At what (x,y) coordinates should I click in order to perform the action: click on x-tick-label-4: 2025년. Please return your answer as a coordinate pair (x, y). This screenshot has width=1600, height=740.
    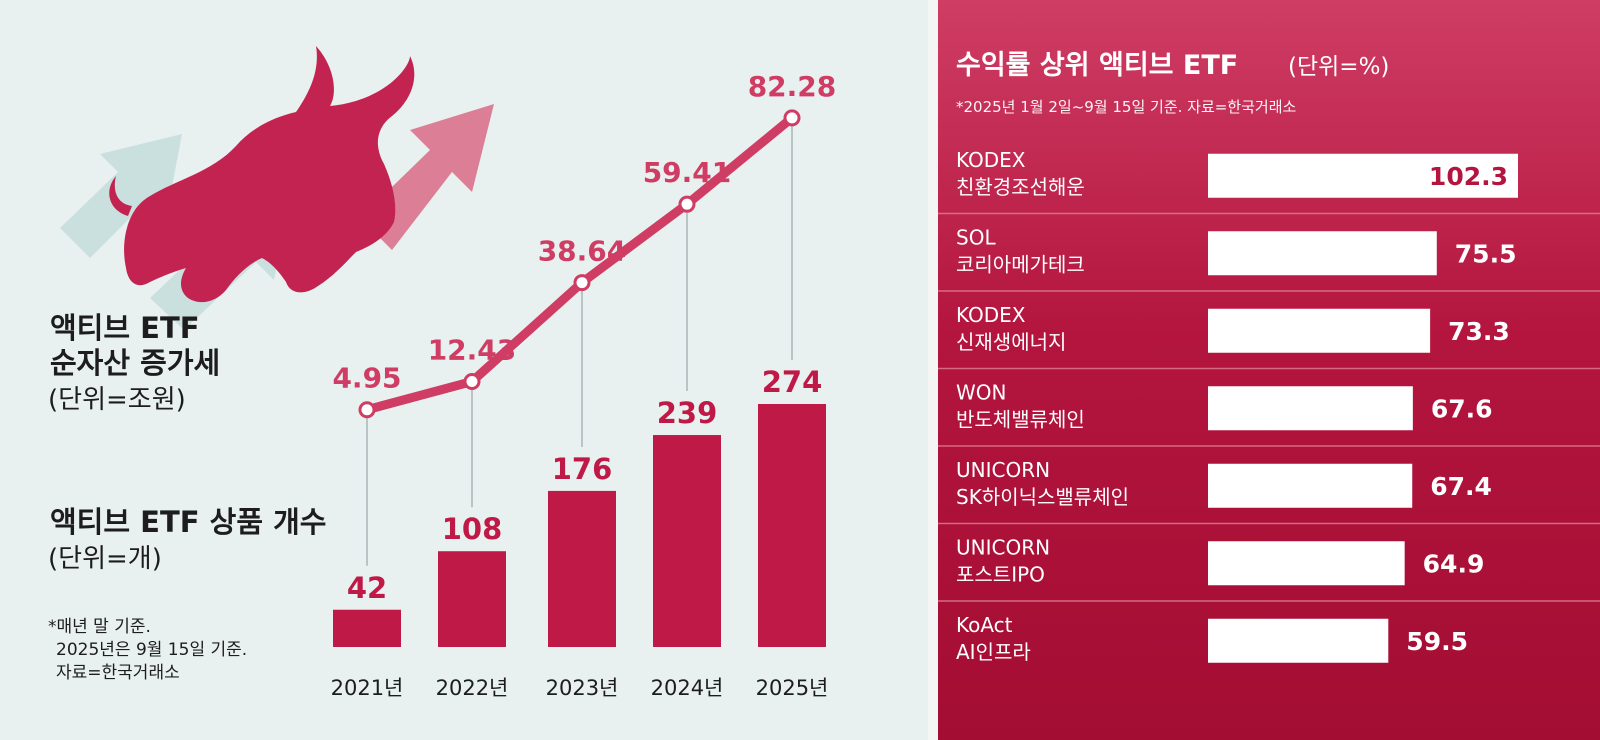
    Looking at the image, I should click on (792, 688).